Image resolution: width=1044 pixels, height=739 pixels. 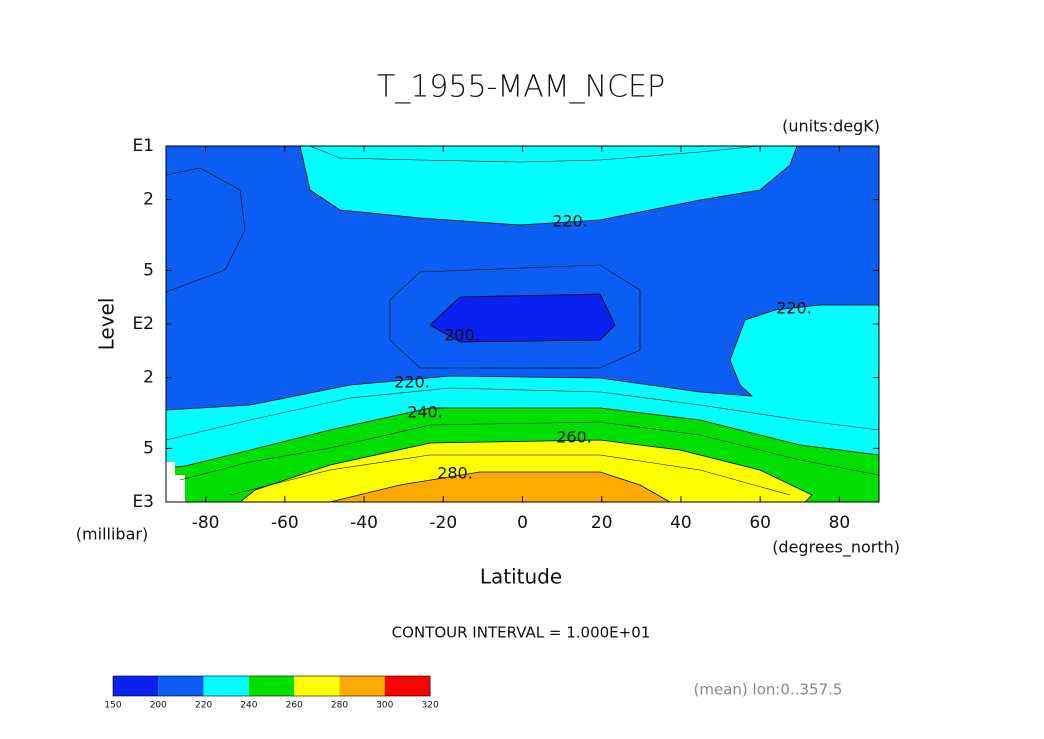 I want to click on colorbar-label: 150, so click(x=112, y=706).